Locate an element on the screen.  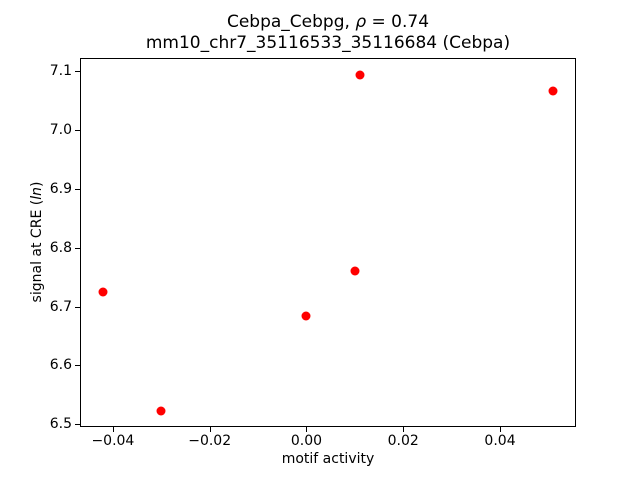
y-tick-label: 6.7 is located at coordinates (60, 306).